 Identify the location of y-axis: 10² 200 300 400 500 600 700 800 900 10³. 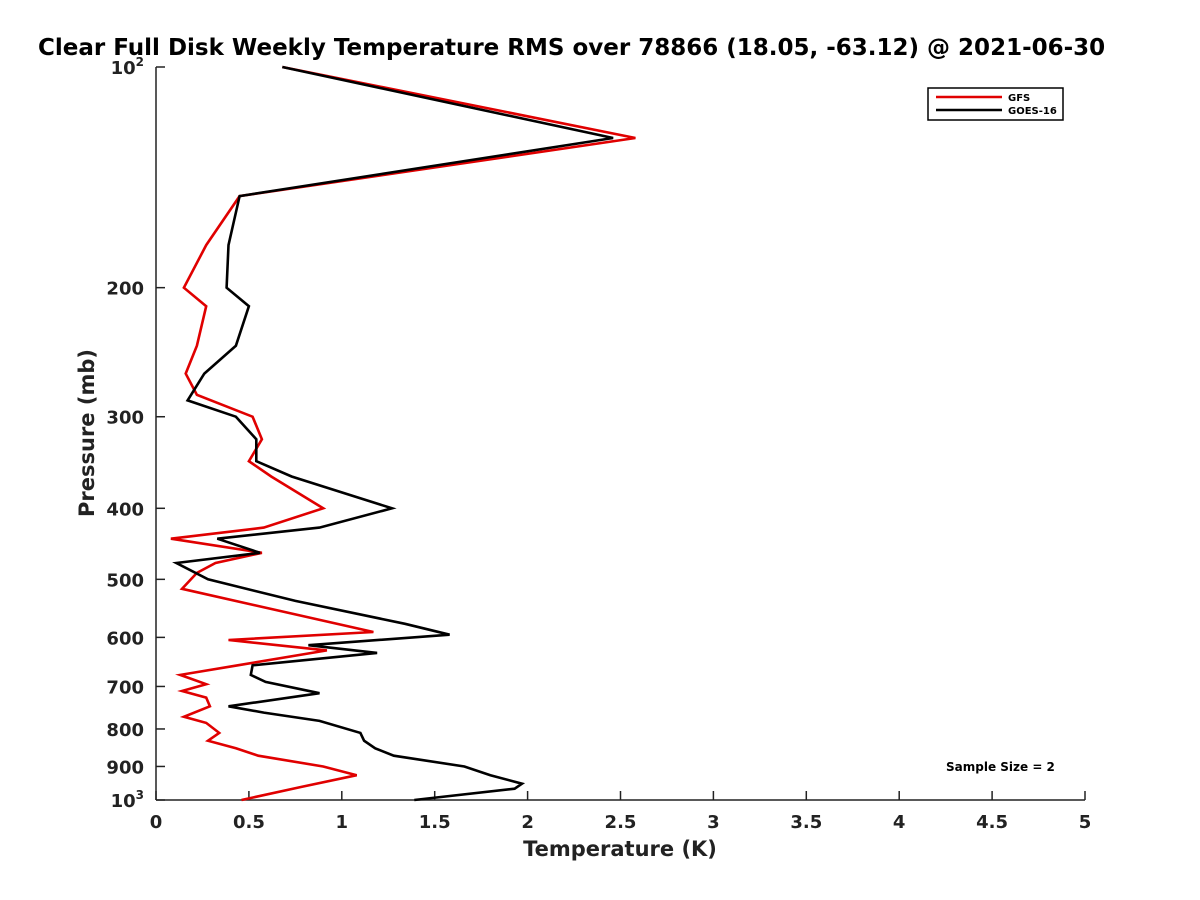
(135, 433).